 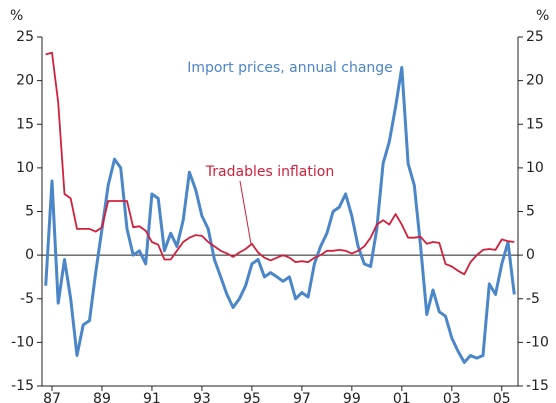 I want to click on y2-tick-label: 0, so click(x=530, y=255).